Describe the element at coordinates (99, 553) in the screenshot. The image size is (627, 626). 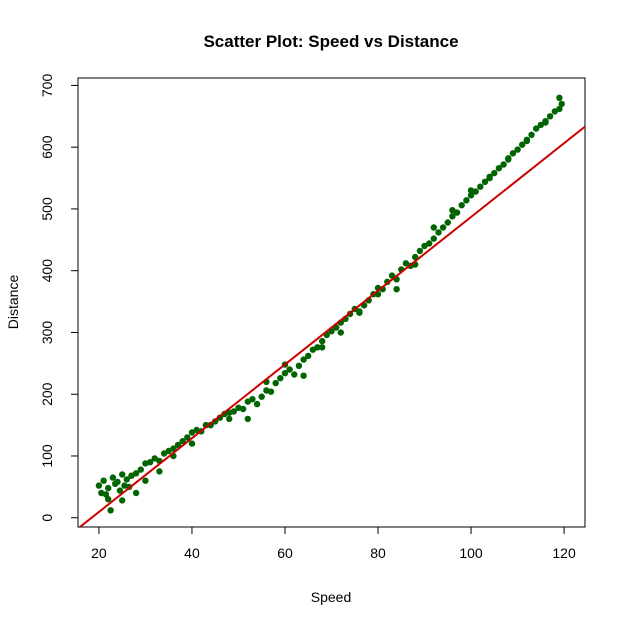
I see `x-tick-label: 20` at that location.